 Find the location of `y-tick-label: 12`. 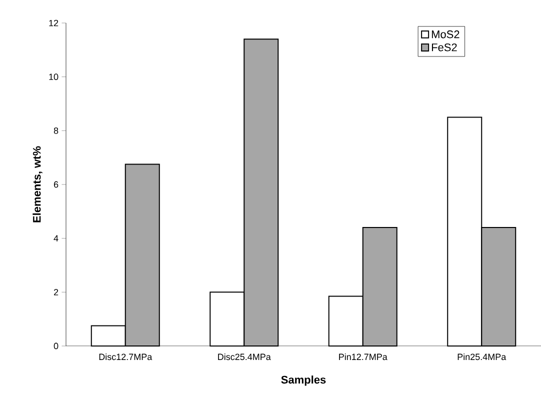

y-tick-label: 12 is located at coordinates (53, 23).